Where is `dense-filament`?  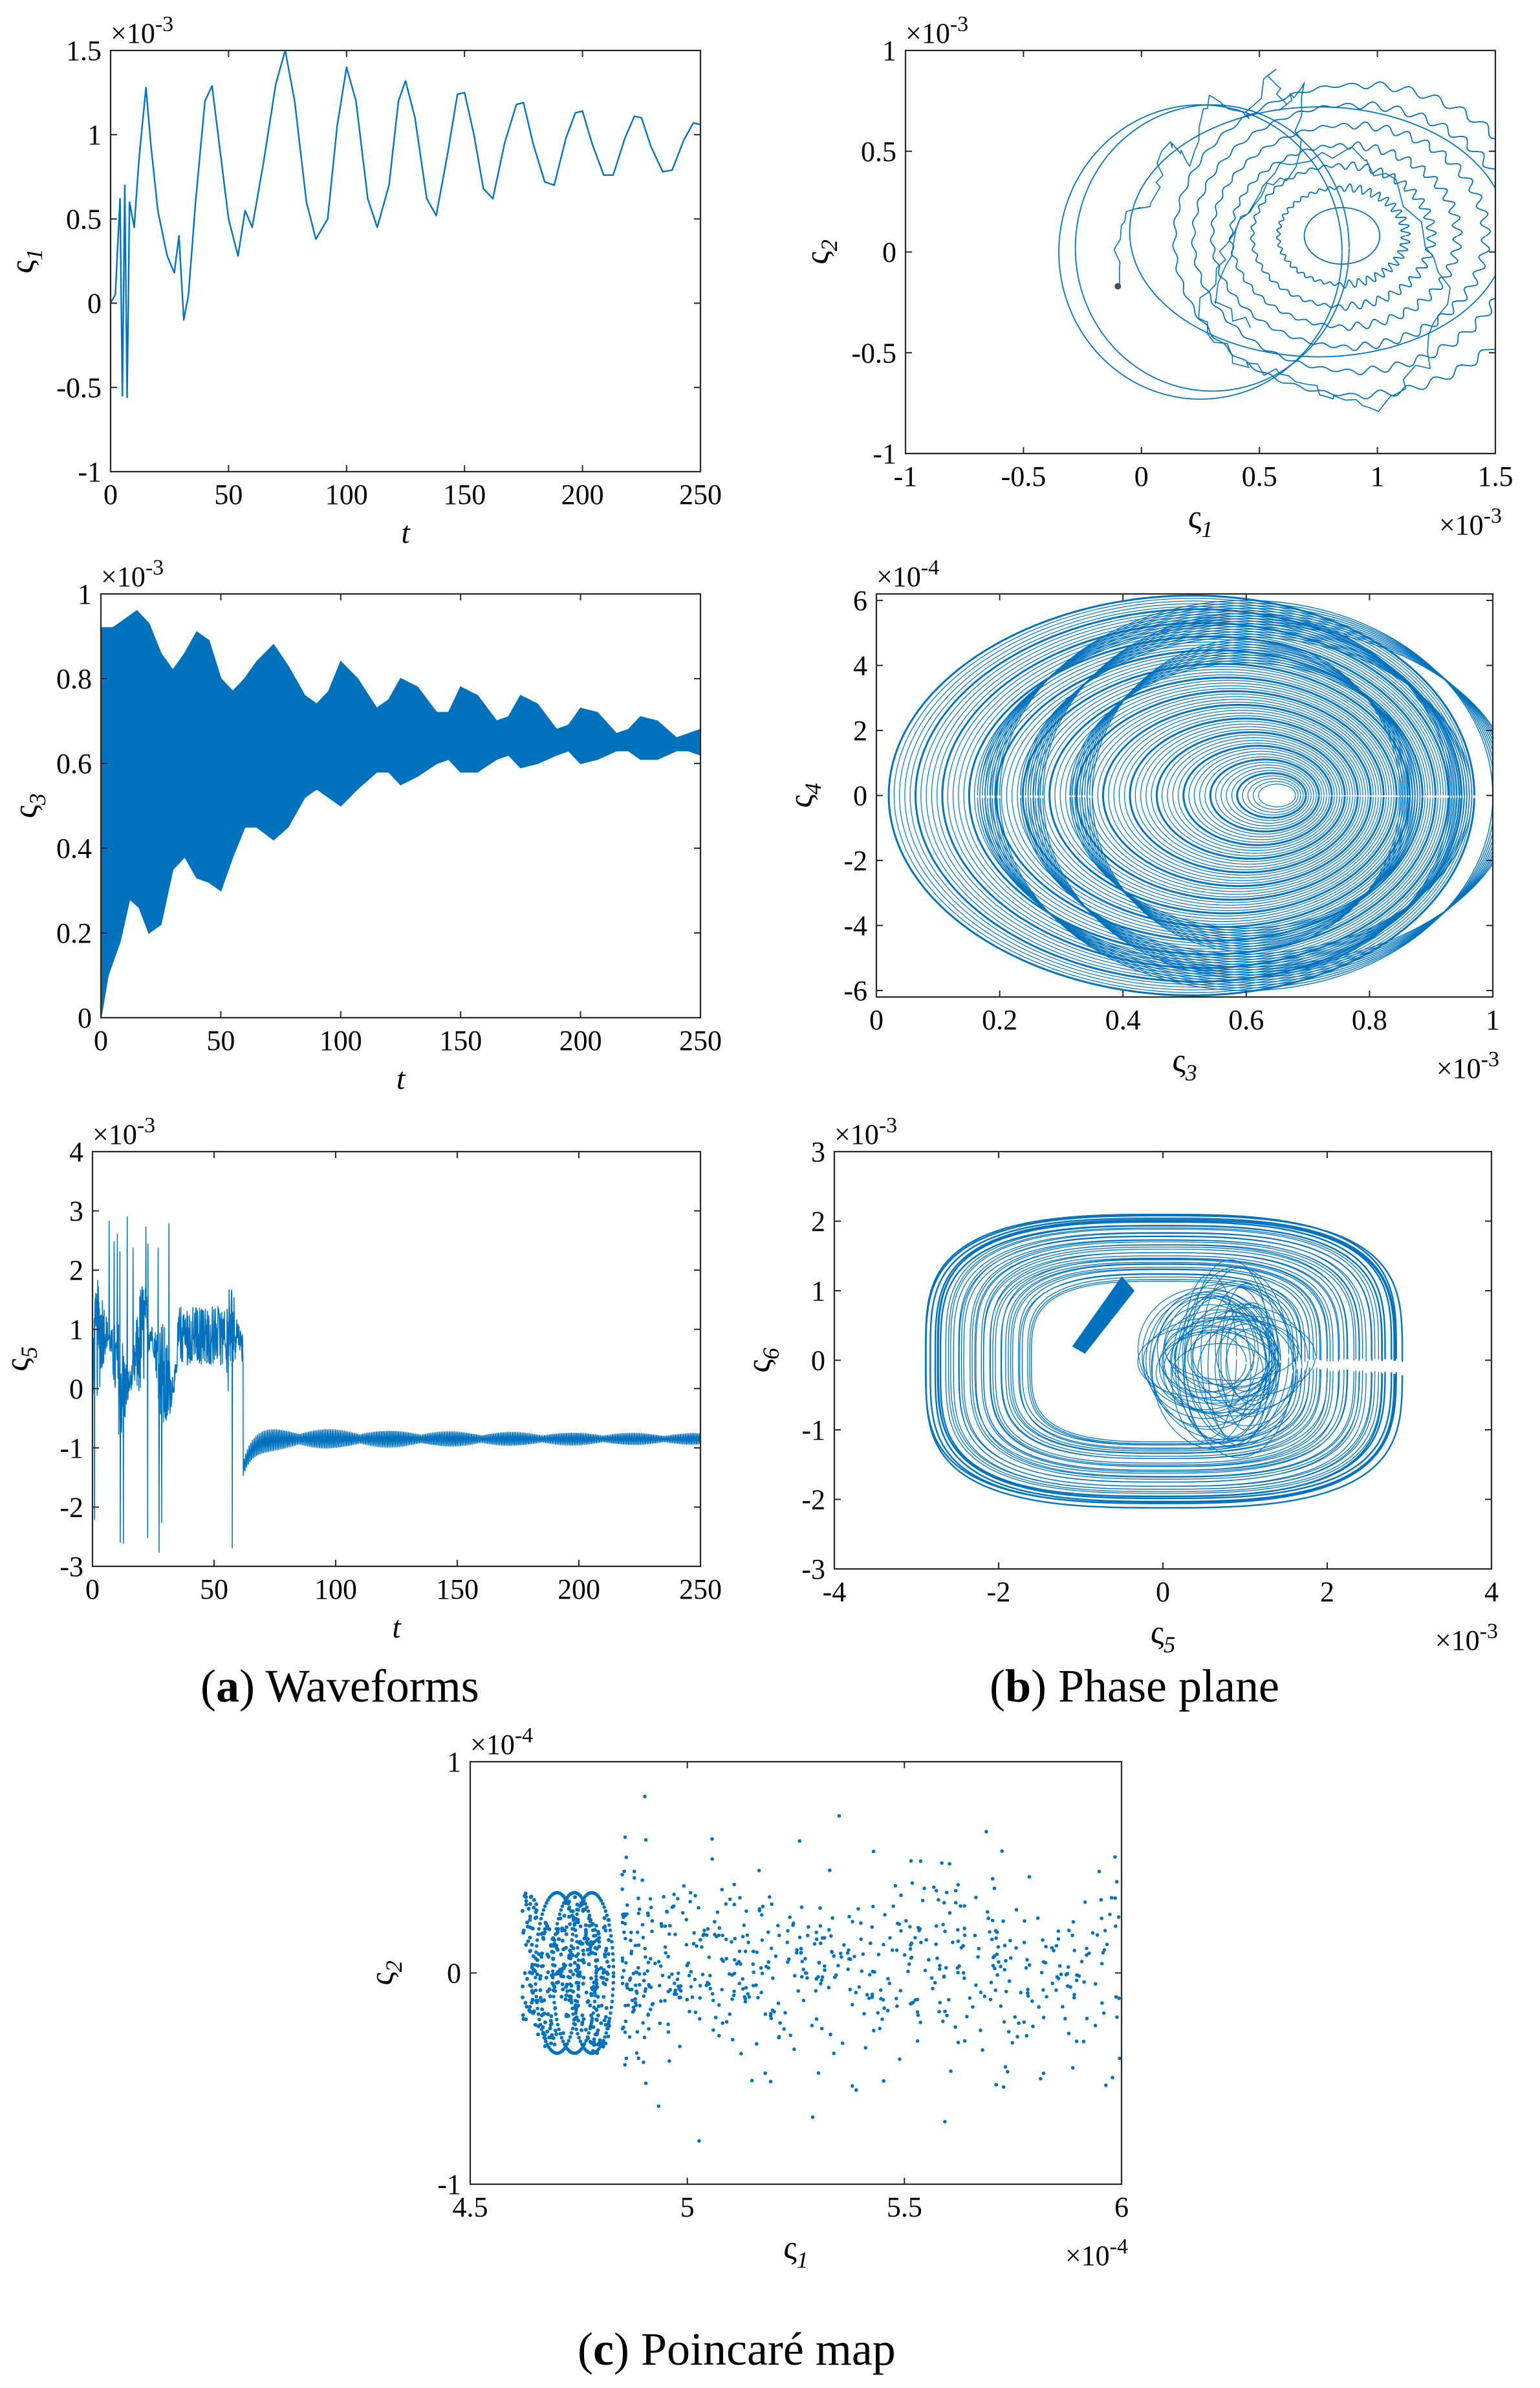 dense-filament is located at coordinates (1103, 1315).